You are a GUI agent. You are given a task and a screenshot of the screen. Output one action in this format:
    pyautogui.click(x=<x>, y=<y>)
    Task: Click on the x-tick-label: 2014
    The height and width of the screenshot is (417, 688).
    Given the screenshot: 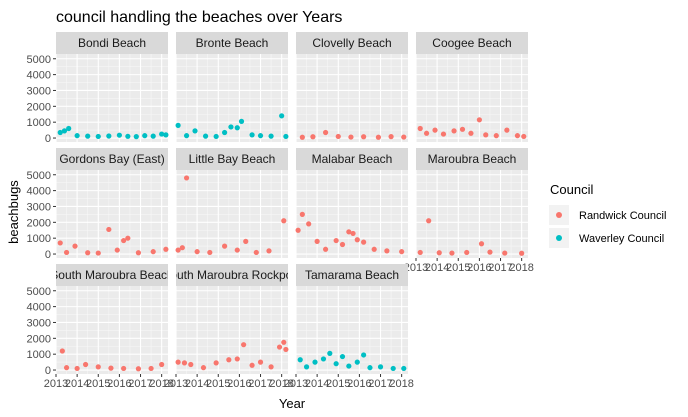 What is the action you would take?
    pyautogui.click(x=197, y=384)
    